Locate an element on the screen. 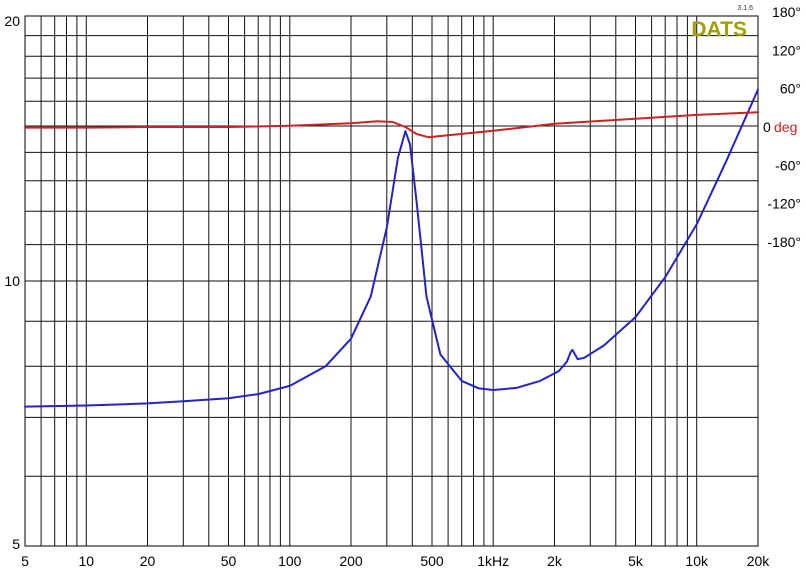 The height and width of the screenshot is (570, 806). phase-tick-label: 60° is located at coordinates (790, 89).